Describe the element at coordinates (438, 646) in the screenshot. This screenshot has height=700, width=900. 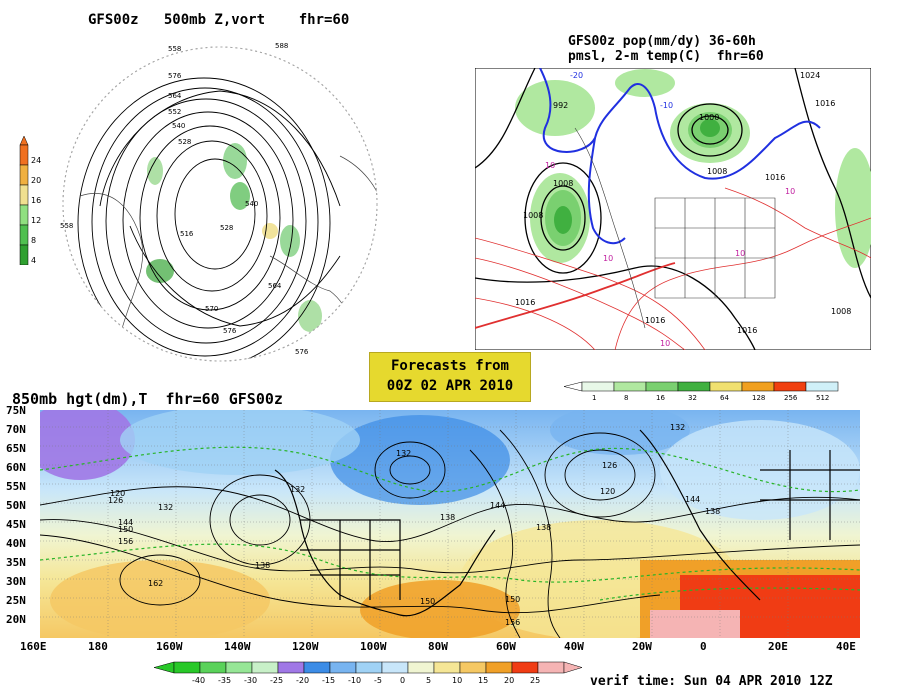
I see `lon-label: 80W` at that location.